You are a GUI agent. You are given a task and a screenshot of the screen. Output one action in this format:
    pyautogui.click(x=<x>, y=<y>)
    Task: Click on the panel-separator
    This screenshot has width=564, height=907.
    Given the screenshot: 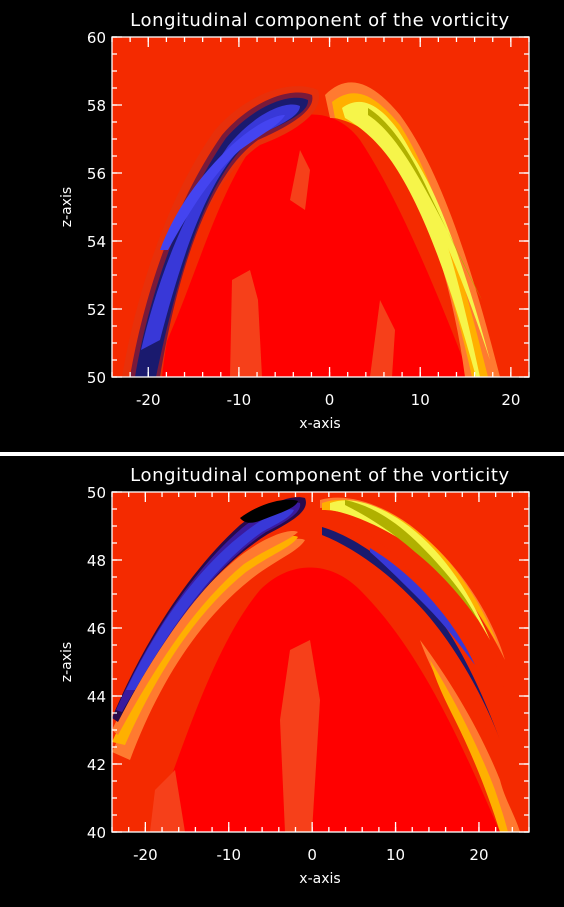 What is the action you would take?
    pyautogui.click(x=282, y=454)
    